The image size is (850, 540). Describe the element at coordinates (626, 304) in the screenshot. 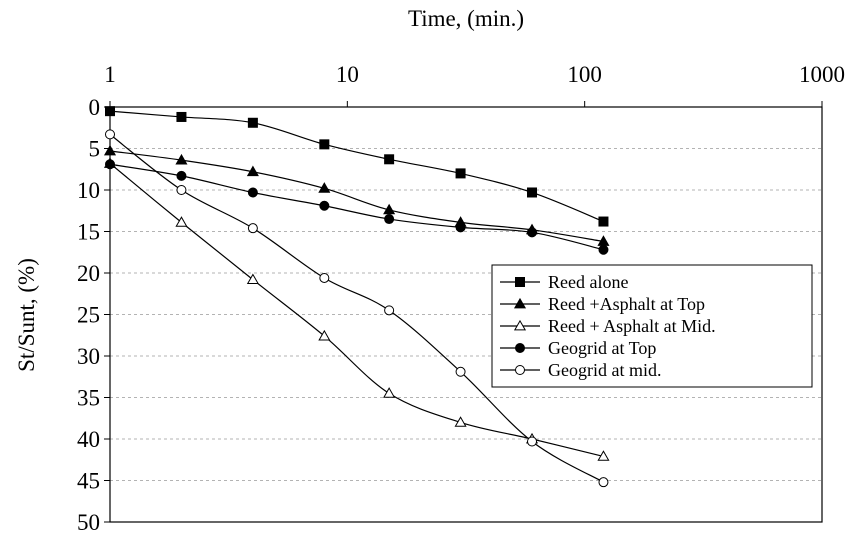

I see `legend-label: Reed +Asphalt at Top` at that location.